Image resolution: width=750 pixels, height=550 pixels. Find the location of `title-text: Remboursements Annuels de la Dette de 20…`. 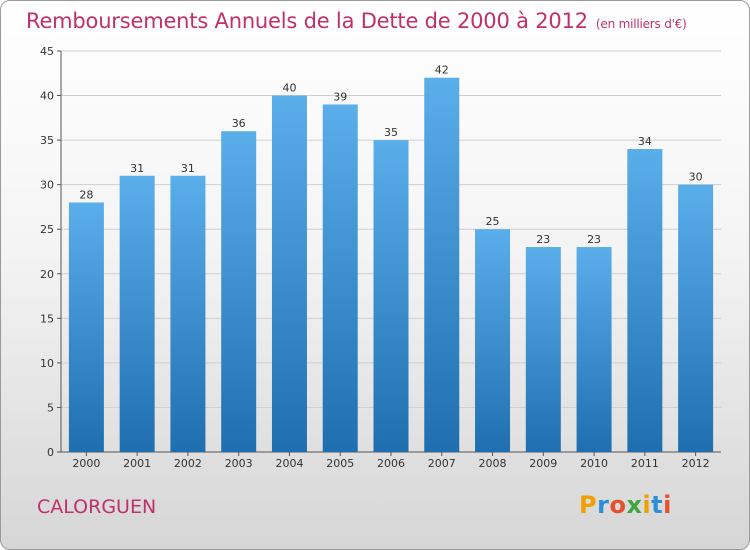

title-text: Remboursements Annuels de la Dette de 20… is located at coordinates (307, 21).